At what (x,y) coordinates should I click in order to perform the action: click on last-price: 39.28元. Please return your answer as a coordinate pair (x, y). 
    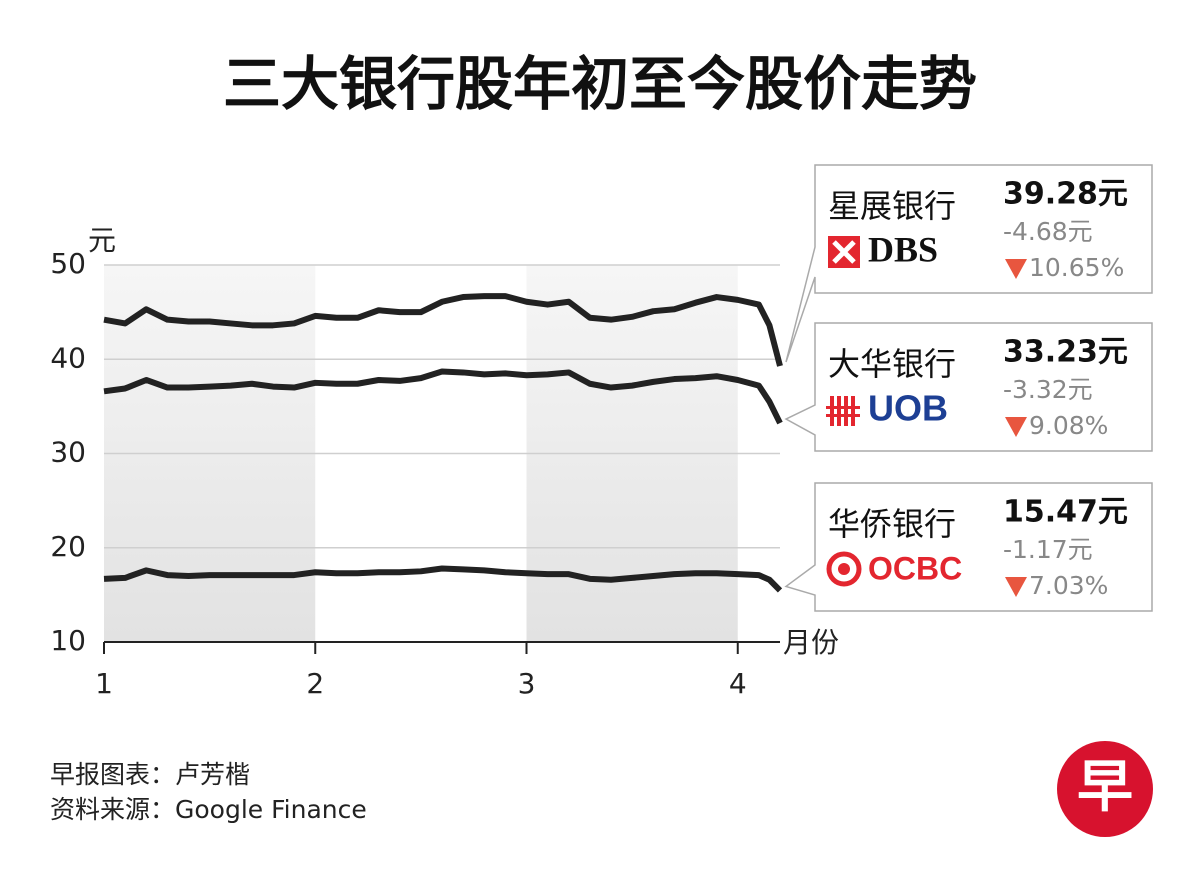
    Looking at the image, I should click on (1065, 194).